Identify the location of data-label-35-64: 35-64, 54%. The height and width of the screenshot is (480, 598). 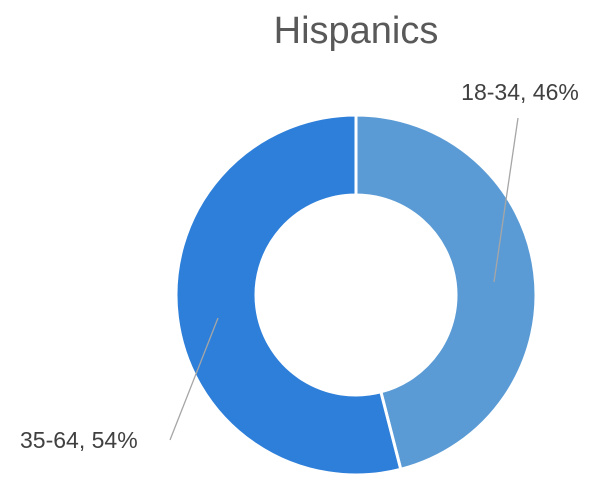
(79, 440).